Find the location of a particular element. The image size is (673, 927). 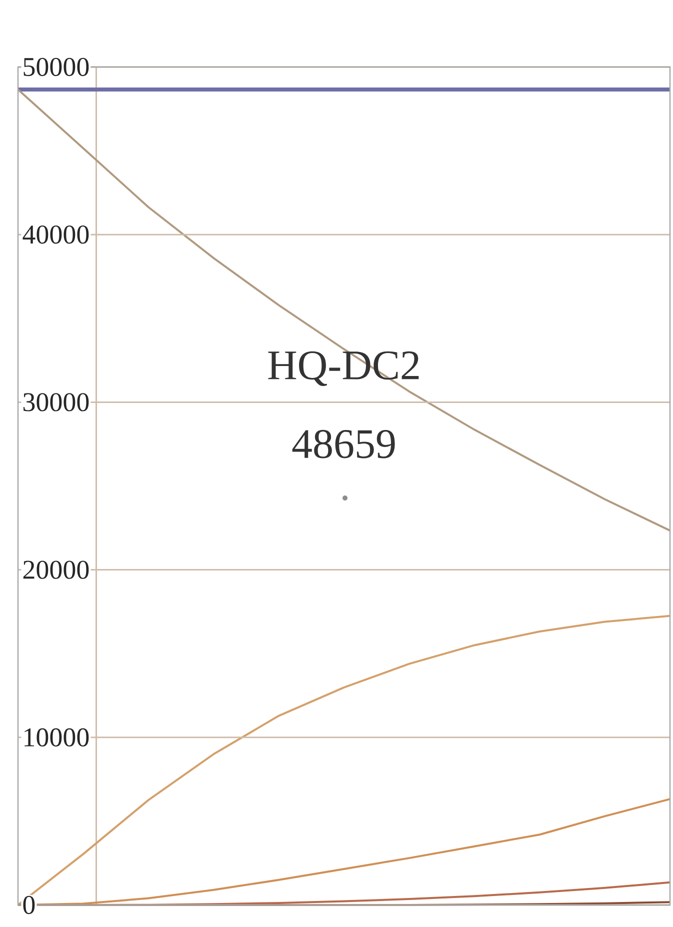

y-tick-label: 20000 is located at coordinates (56, 569).